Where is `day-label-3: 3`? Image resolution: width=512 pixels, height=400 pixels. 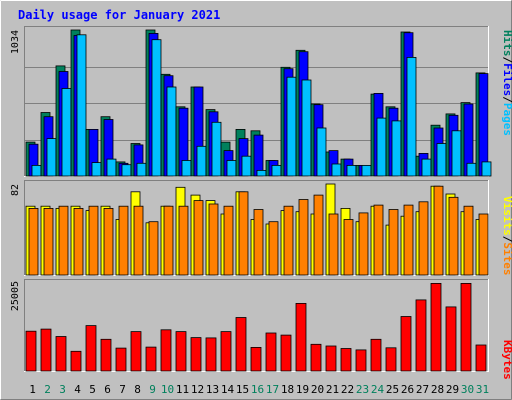
day-label-3: 3 is located at coordinates (62, 389).